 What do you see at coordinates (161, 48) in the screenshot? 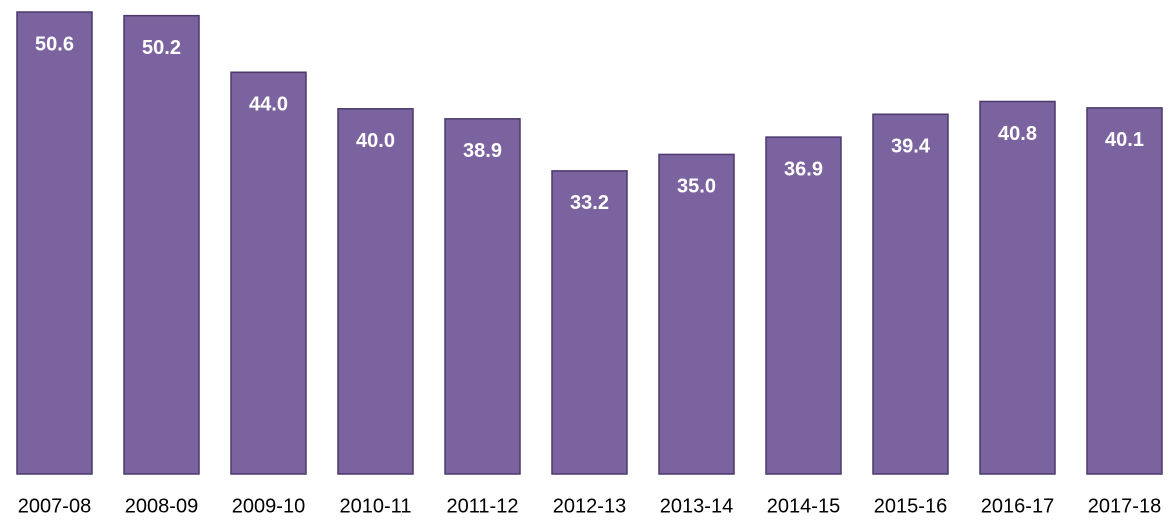
I see `value-label: 50.2` at bounding box center [161, 48].